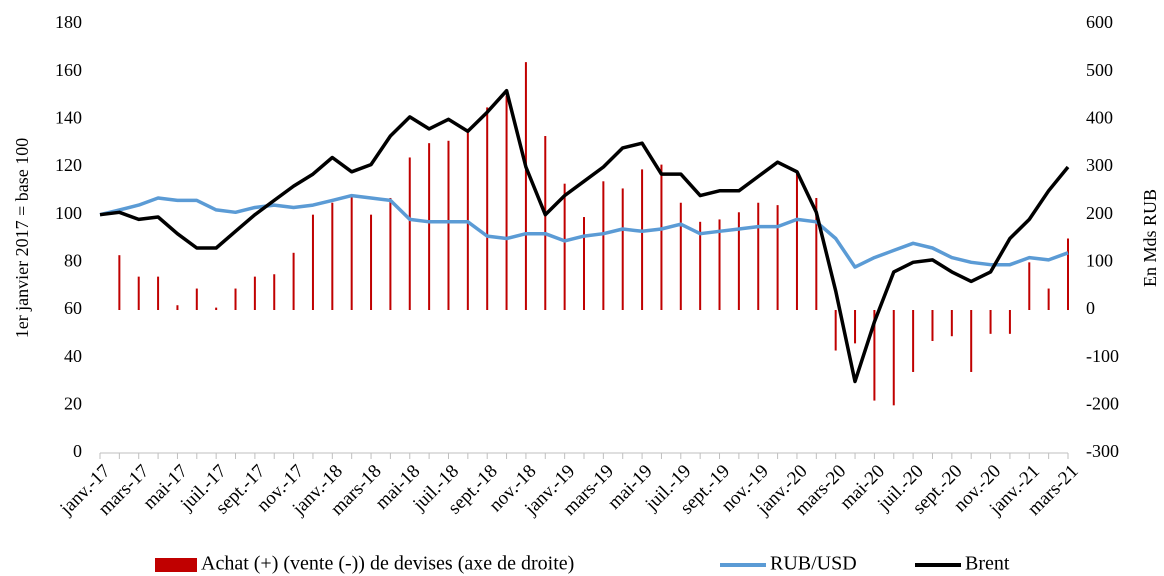 This screenshot has height=576, width=1164. I want to click on y-tick-label: 100, so click(68, 213).